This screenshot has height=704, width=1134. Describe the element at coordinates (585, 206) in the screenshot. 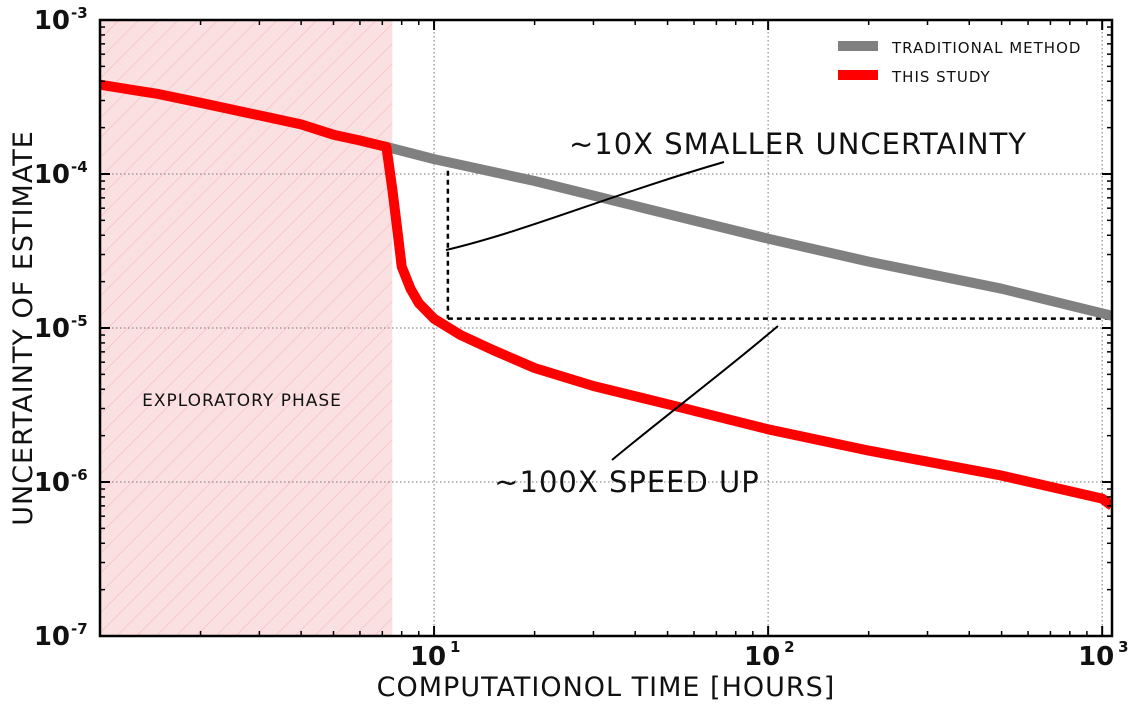

I see `annotation-smaller-uncertainty-arrow` at that location.